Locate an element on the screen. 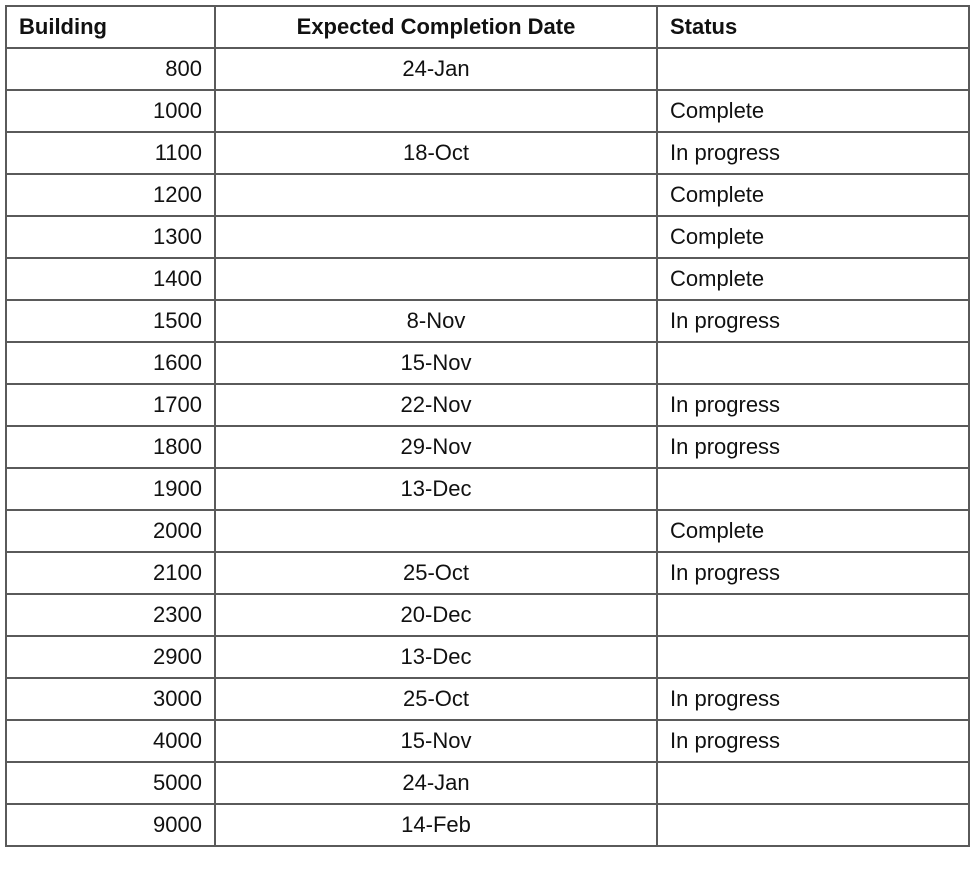  table-row: 1400 Complete is located at coordinates (487, 279).